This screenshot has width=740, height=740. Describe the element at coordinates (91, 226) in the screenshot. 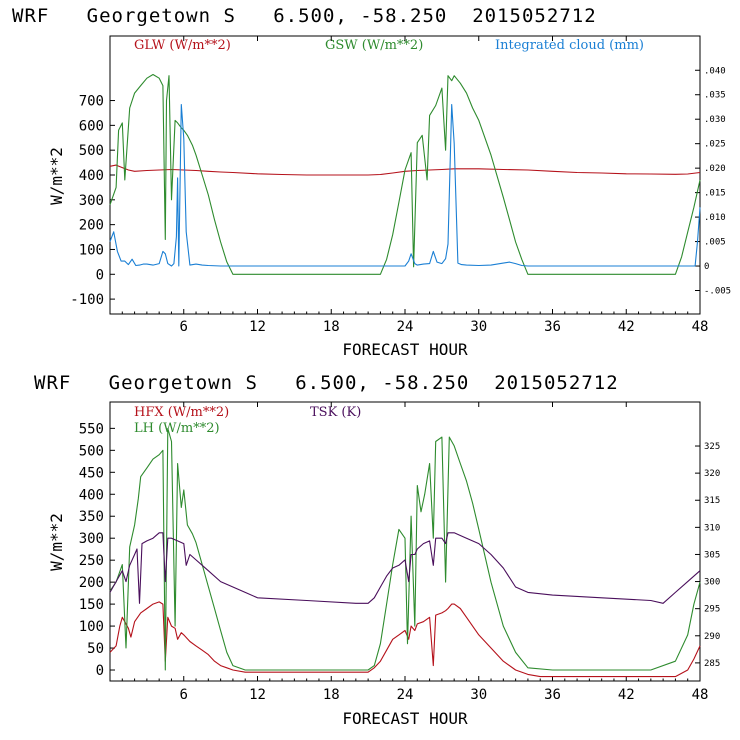

I see `top-y-tick-label: 200` at that location.